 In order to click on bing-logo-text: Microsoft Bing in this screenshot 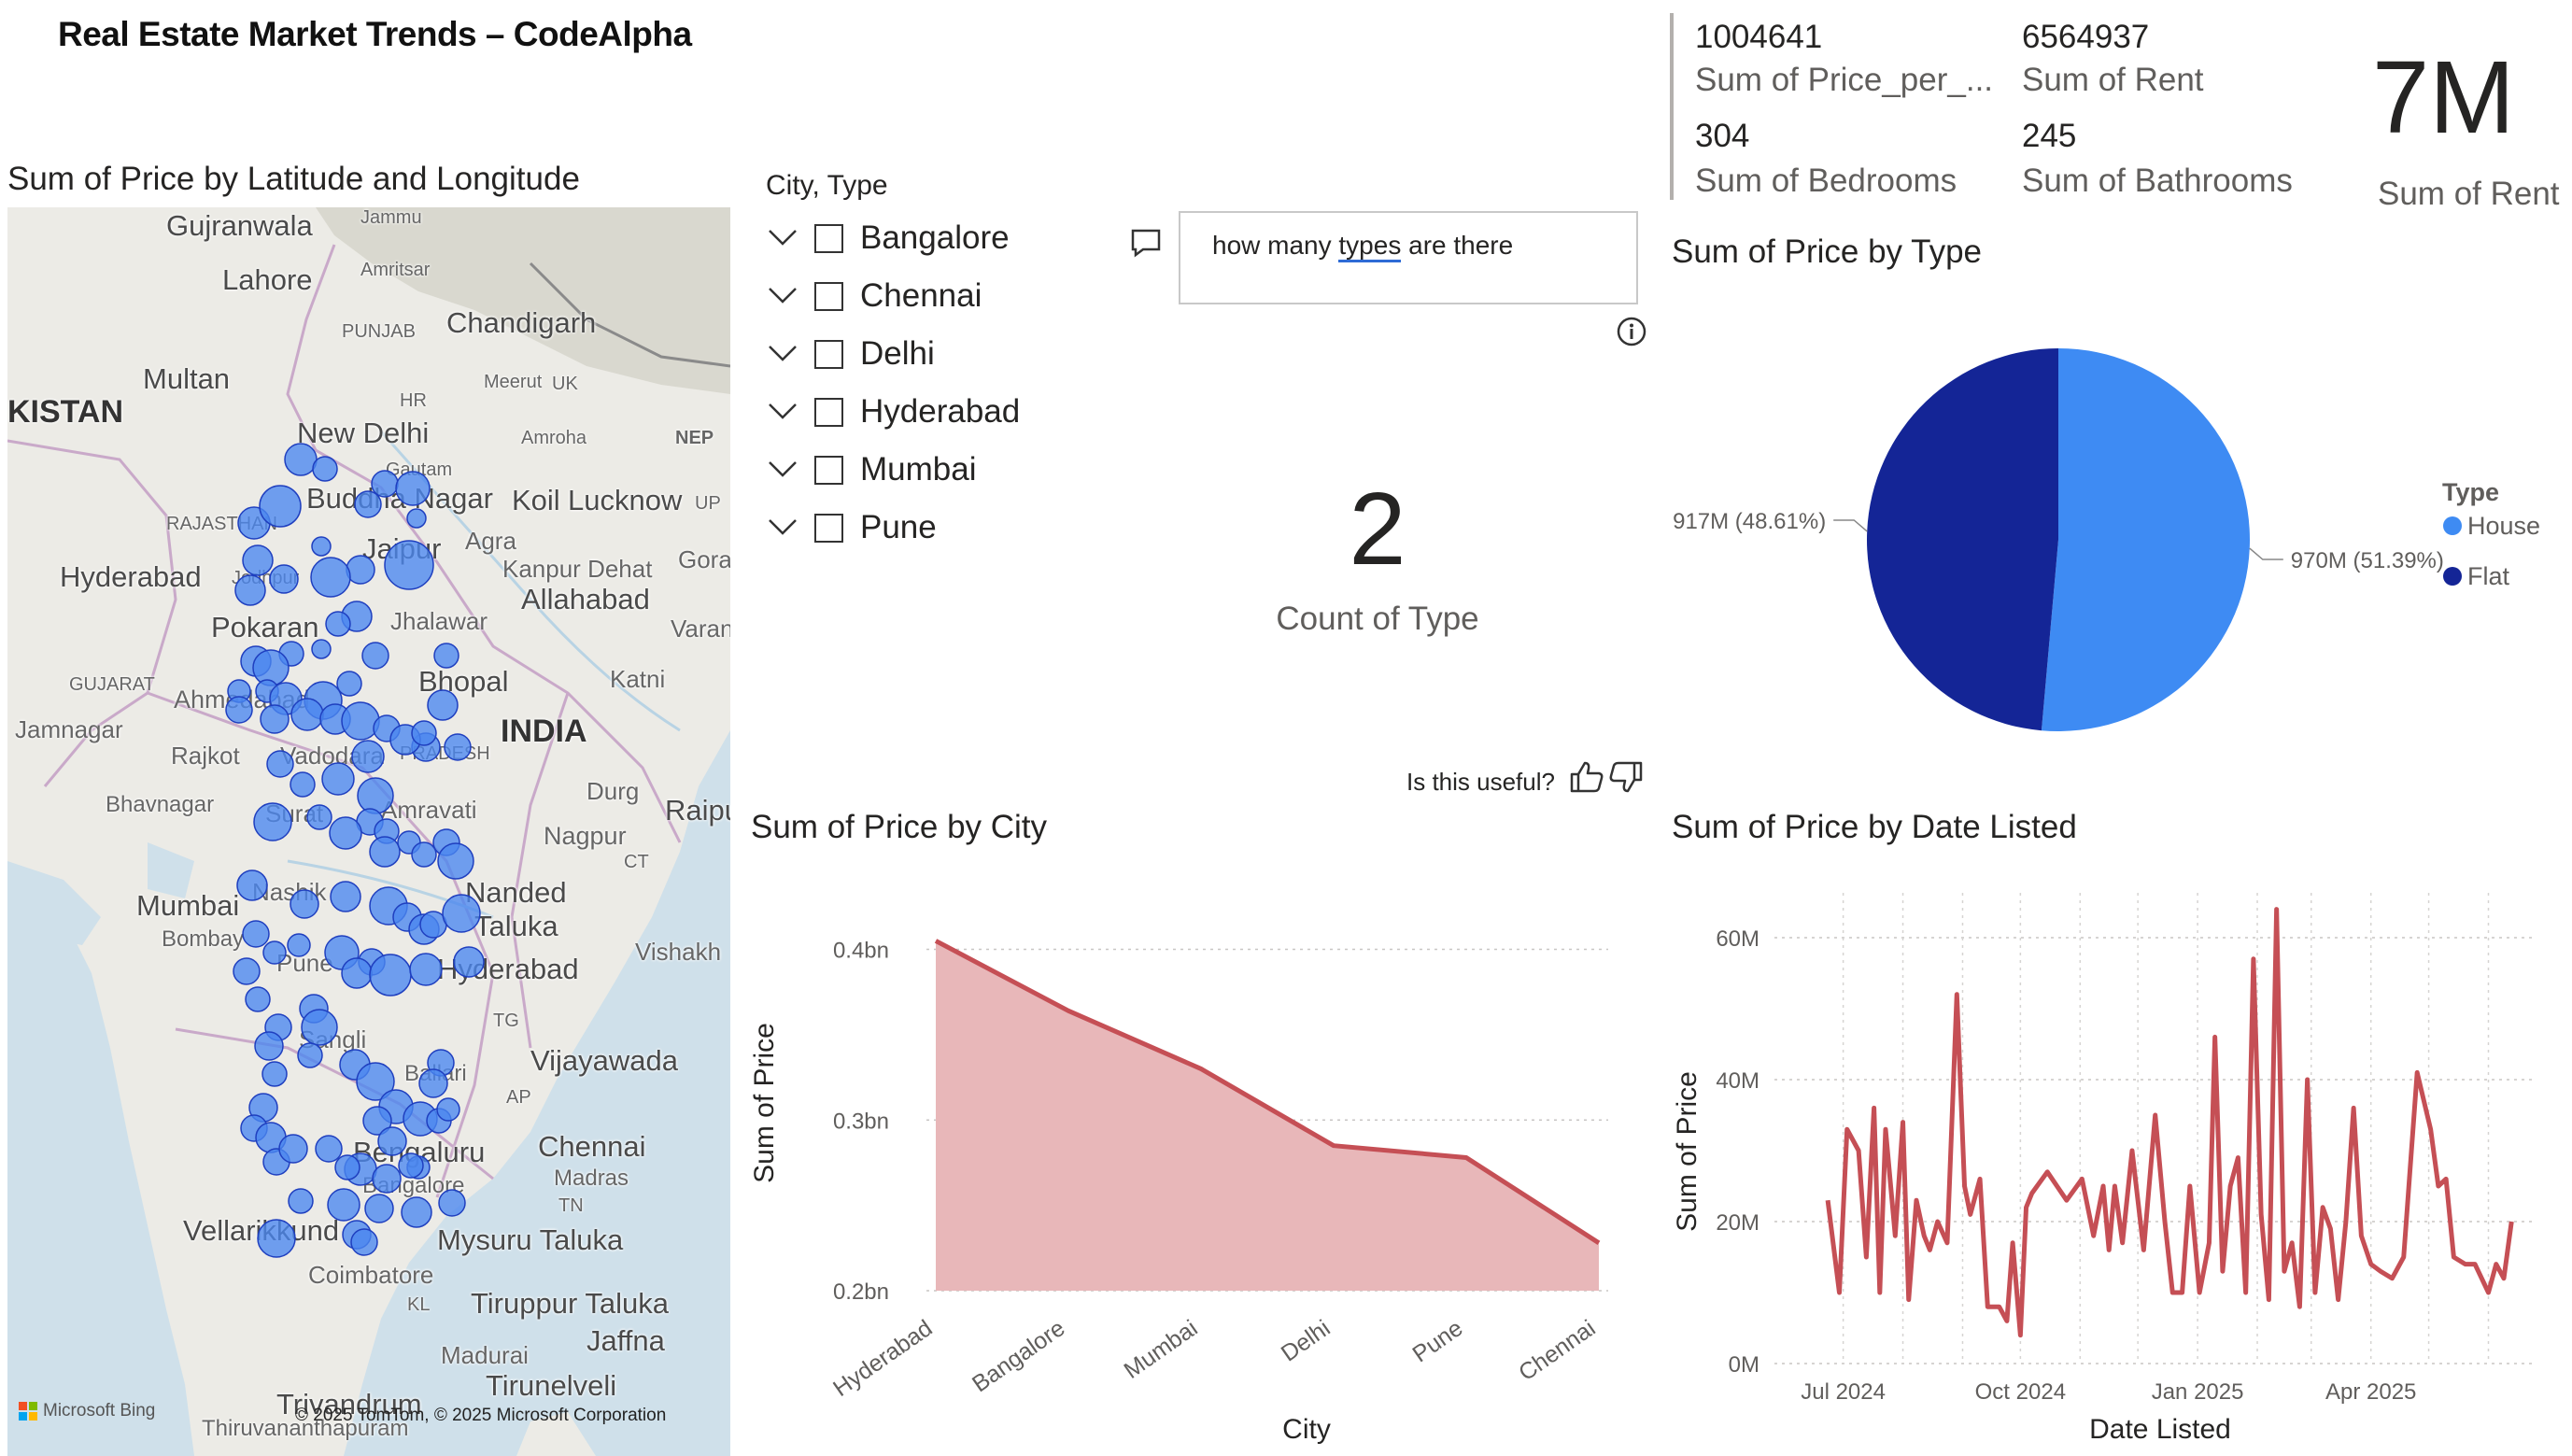, I will do `click(99, 1411)`.